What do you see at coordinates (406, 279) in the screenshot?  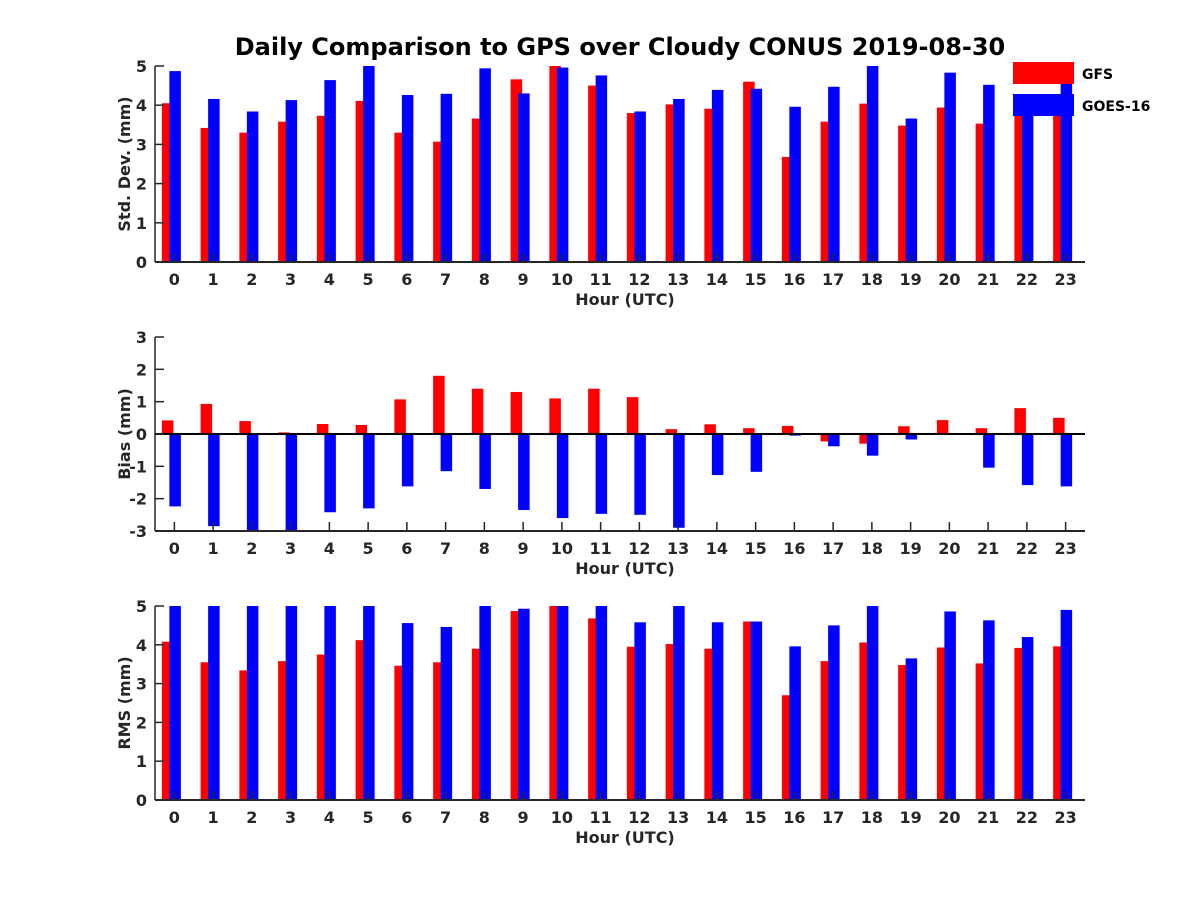 I see `x-tick-label: 6` at bounding box center [406, 279].